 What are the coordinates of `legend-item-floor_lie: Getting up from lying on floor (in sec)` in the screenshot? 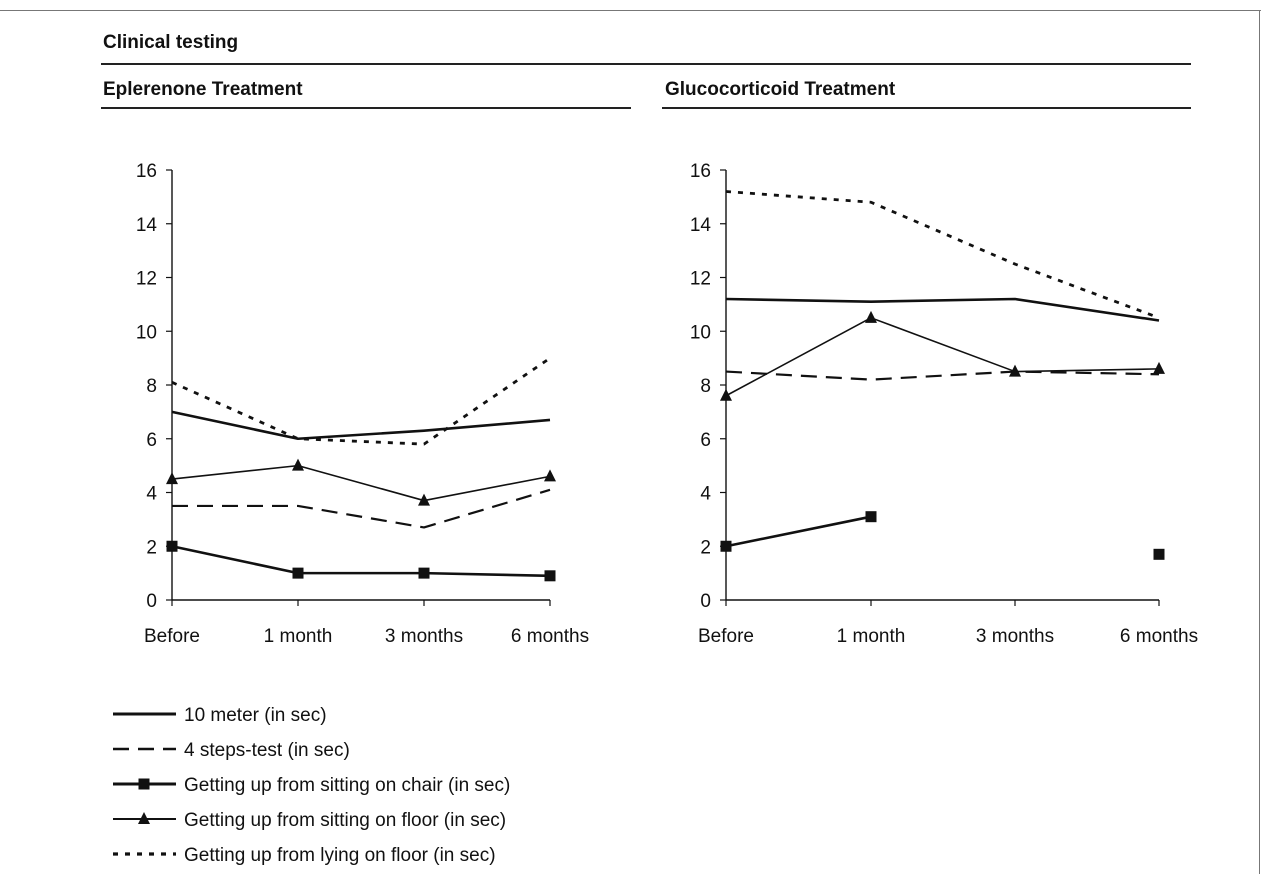 It's located at (304, 855).